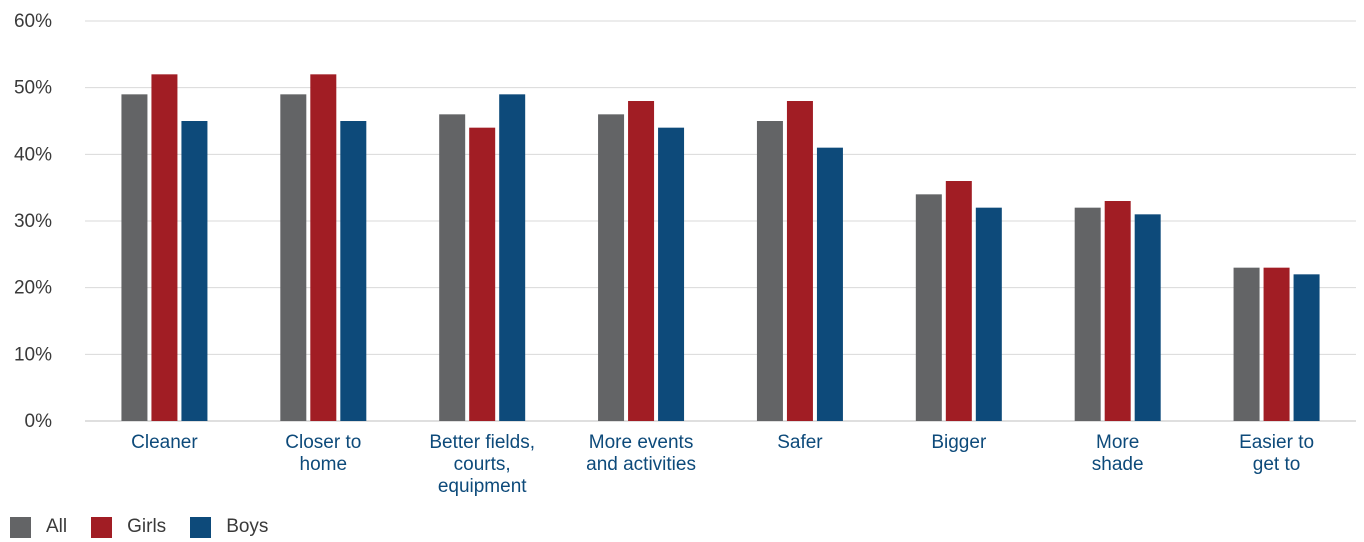  What do you see at coordinates (33, 354) in the screenshot?
I see `y-tick-label: 10%` at bounding box center [33, 354].